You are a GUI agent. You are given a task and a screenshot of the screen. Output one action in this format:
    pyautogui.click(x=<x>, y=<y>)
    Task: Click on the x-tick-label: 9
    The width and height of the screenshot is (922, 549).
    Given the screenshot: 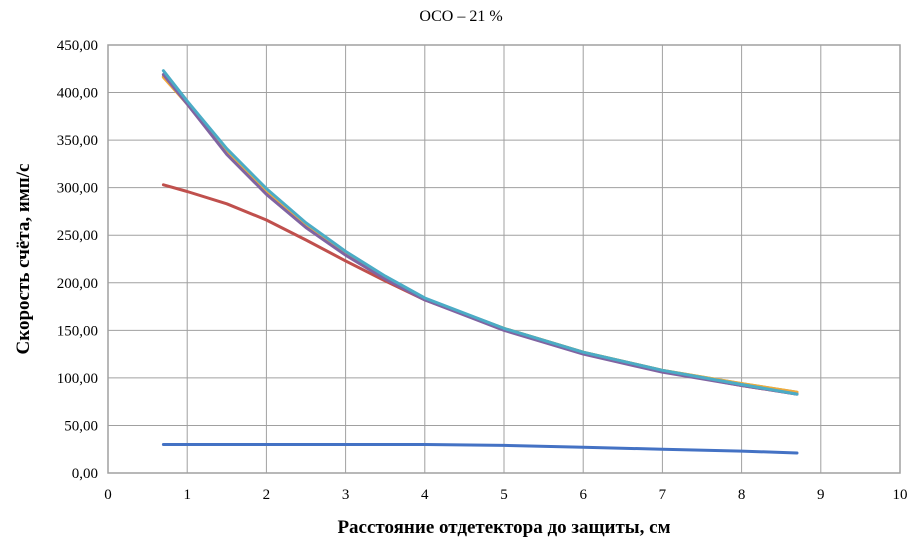 What is the action you would take?
    pyautogui.click(x=821, y=495)
    